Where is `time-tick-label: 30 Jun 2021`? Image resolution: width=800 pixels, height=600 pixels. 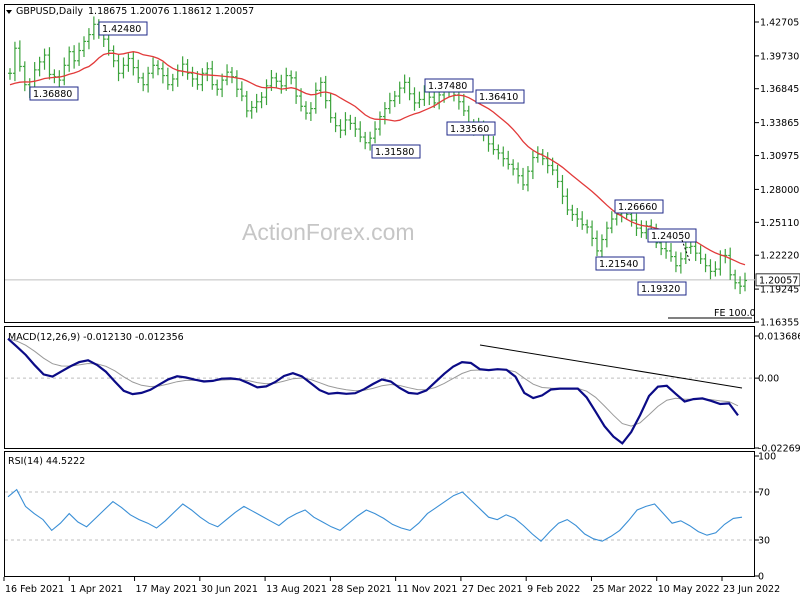
time-tick-label: 30 Jun 2021 is located at coordinates (229, 589).